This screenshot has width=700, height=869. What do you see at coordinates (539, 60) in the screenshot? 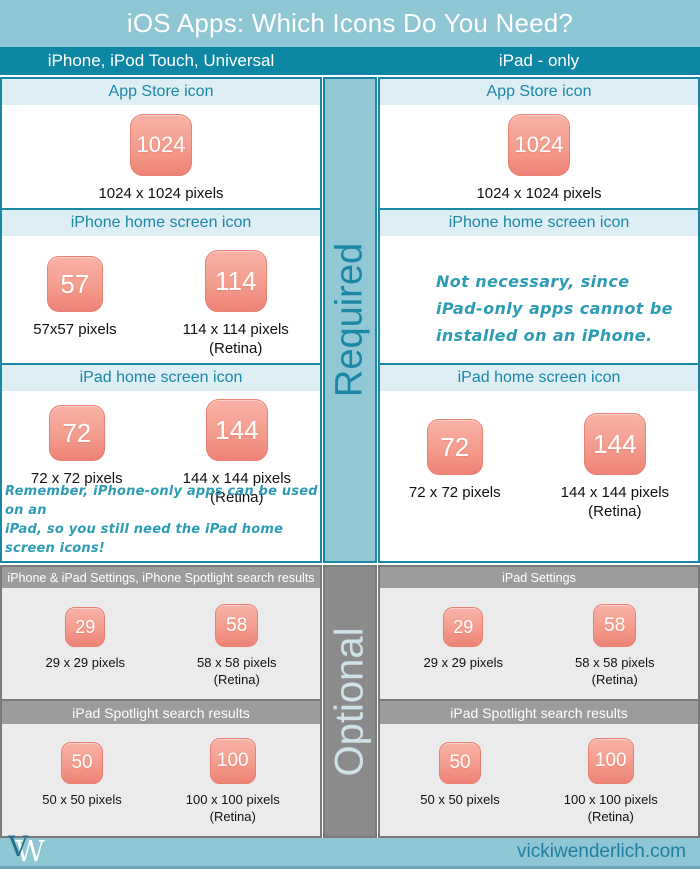
I see `column-header-right: iPad - only` at bounding box center [539, 60].